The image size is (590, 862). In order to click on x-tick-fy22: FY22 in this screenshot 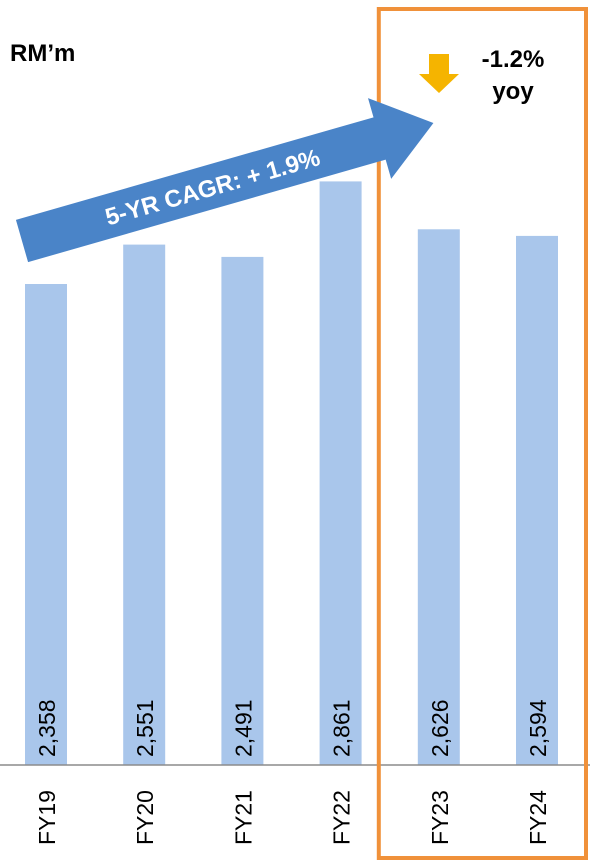, I will do `click(342, 817)`.